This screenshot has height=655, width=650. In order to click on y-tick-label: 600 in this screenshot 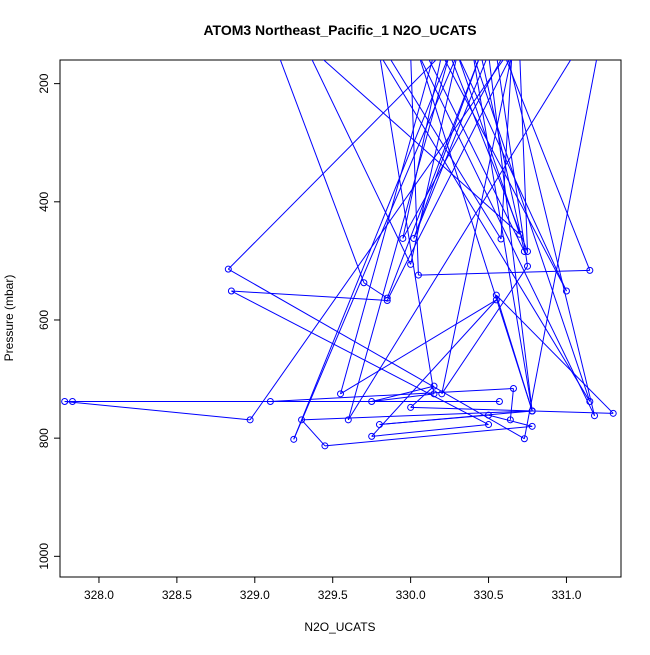, I will do `click(44, 320)`.